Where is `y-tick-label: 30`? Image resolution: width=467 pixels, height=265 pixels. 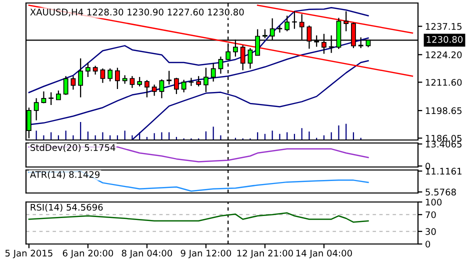
y-tick-label: 30 is located at coordinates (431, 231).